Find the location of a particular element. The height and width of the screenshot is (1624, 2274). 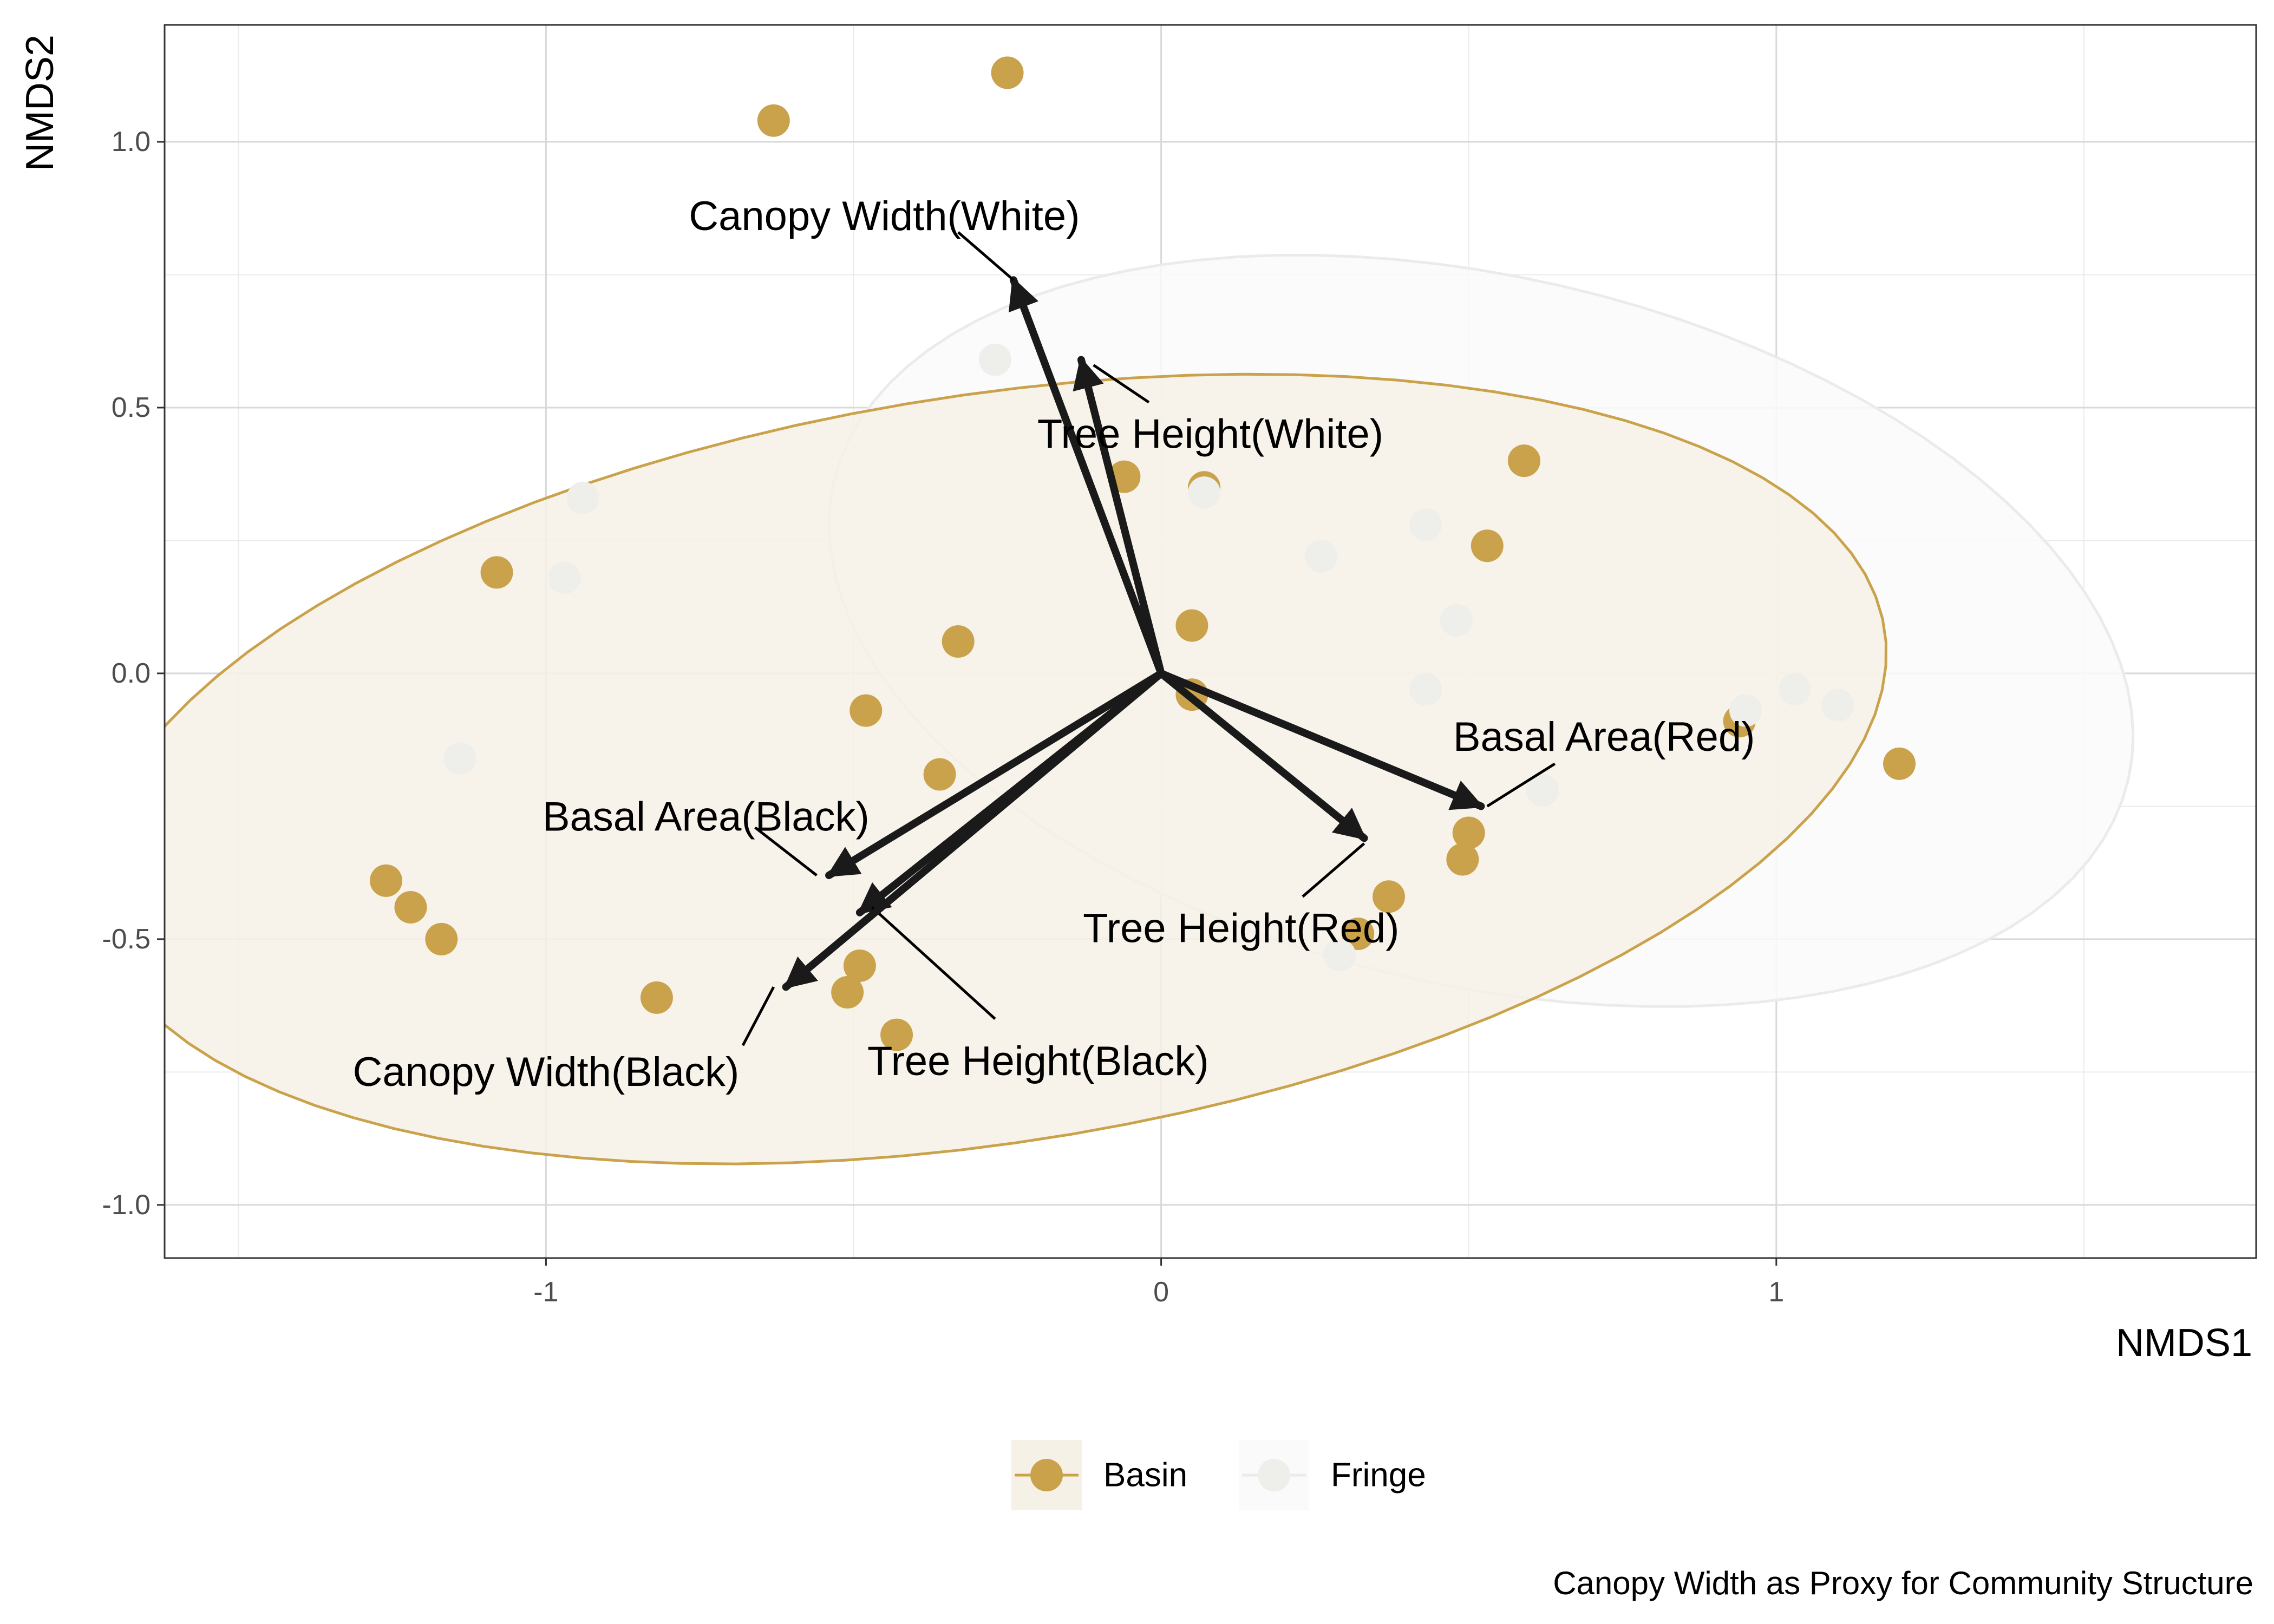

vector-label-tree-height-red: Tree Height(Red) is located at coordinates (1241, 929).